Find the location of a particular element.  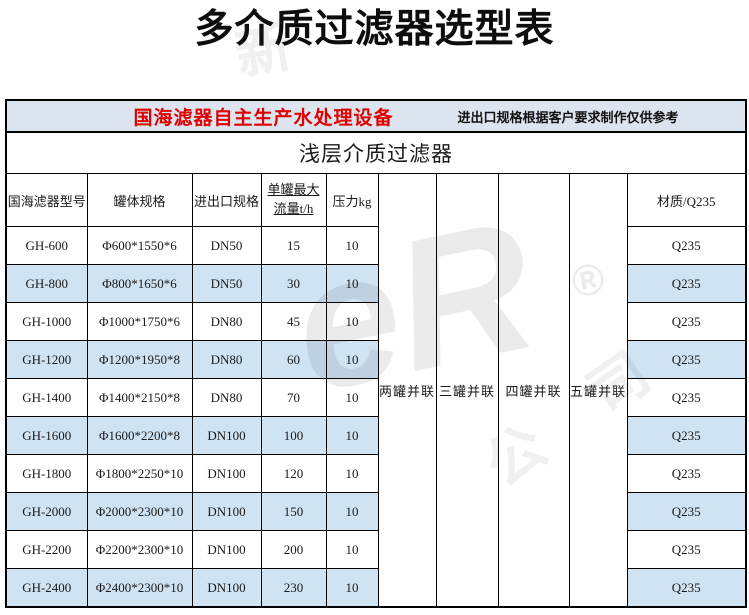

table-row: GH-1400 Φ1400*2150*8 DN80 70 10 Q235 is located at coordinates (376, 397).